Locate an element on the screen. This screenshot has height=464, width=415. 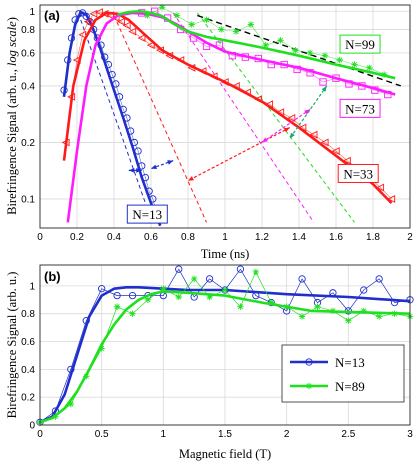
b-x-tick-label: 2 is located at coordinates (287, 434).